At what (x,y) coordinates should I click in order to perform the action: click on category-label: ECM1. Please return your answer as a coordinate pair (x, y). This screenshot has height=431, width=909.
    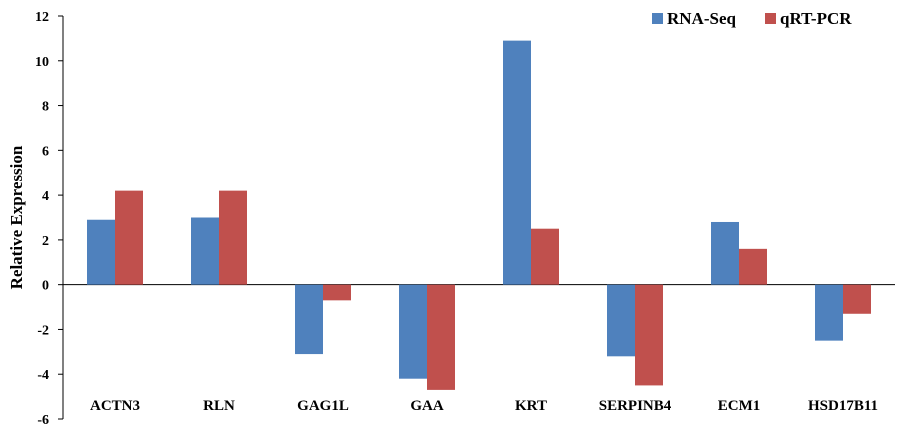
    Looking at the image, I should click on (739, 406).